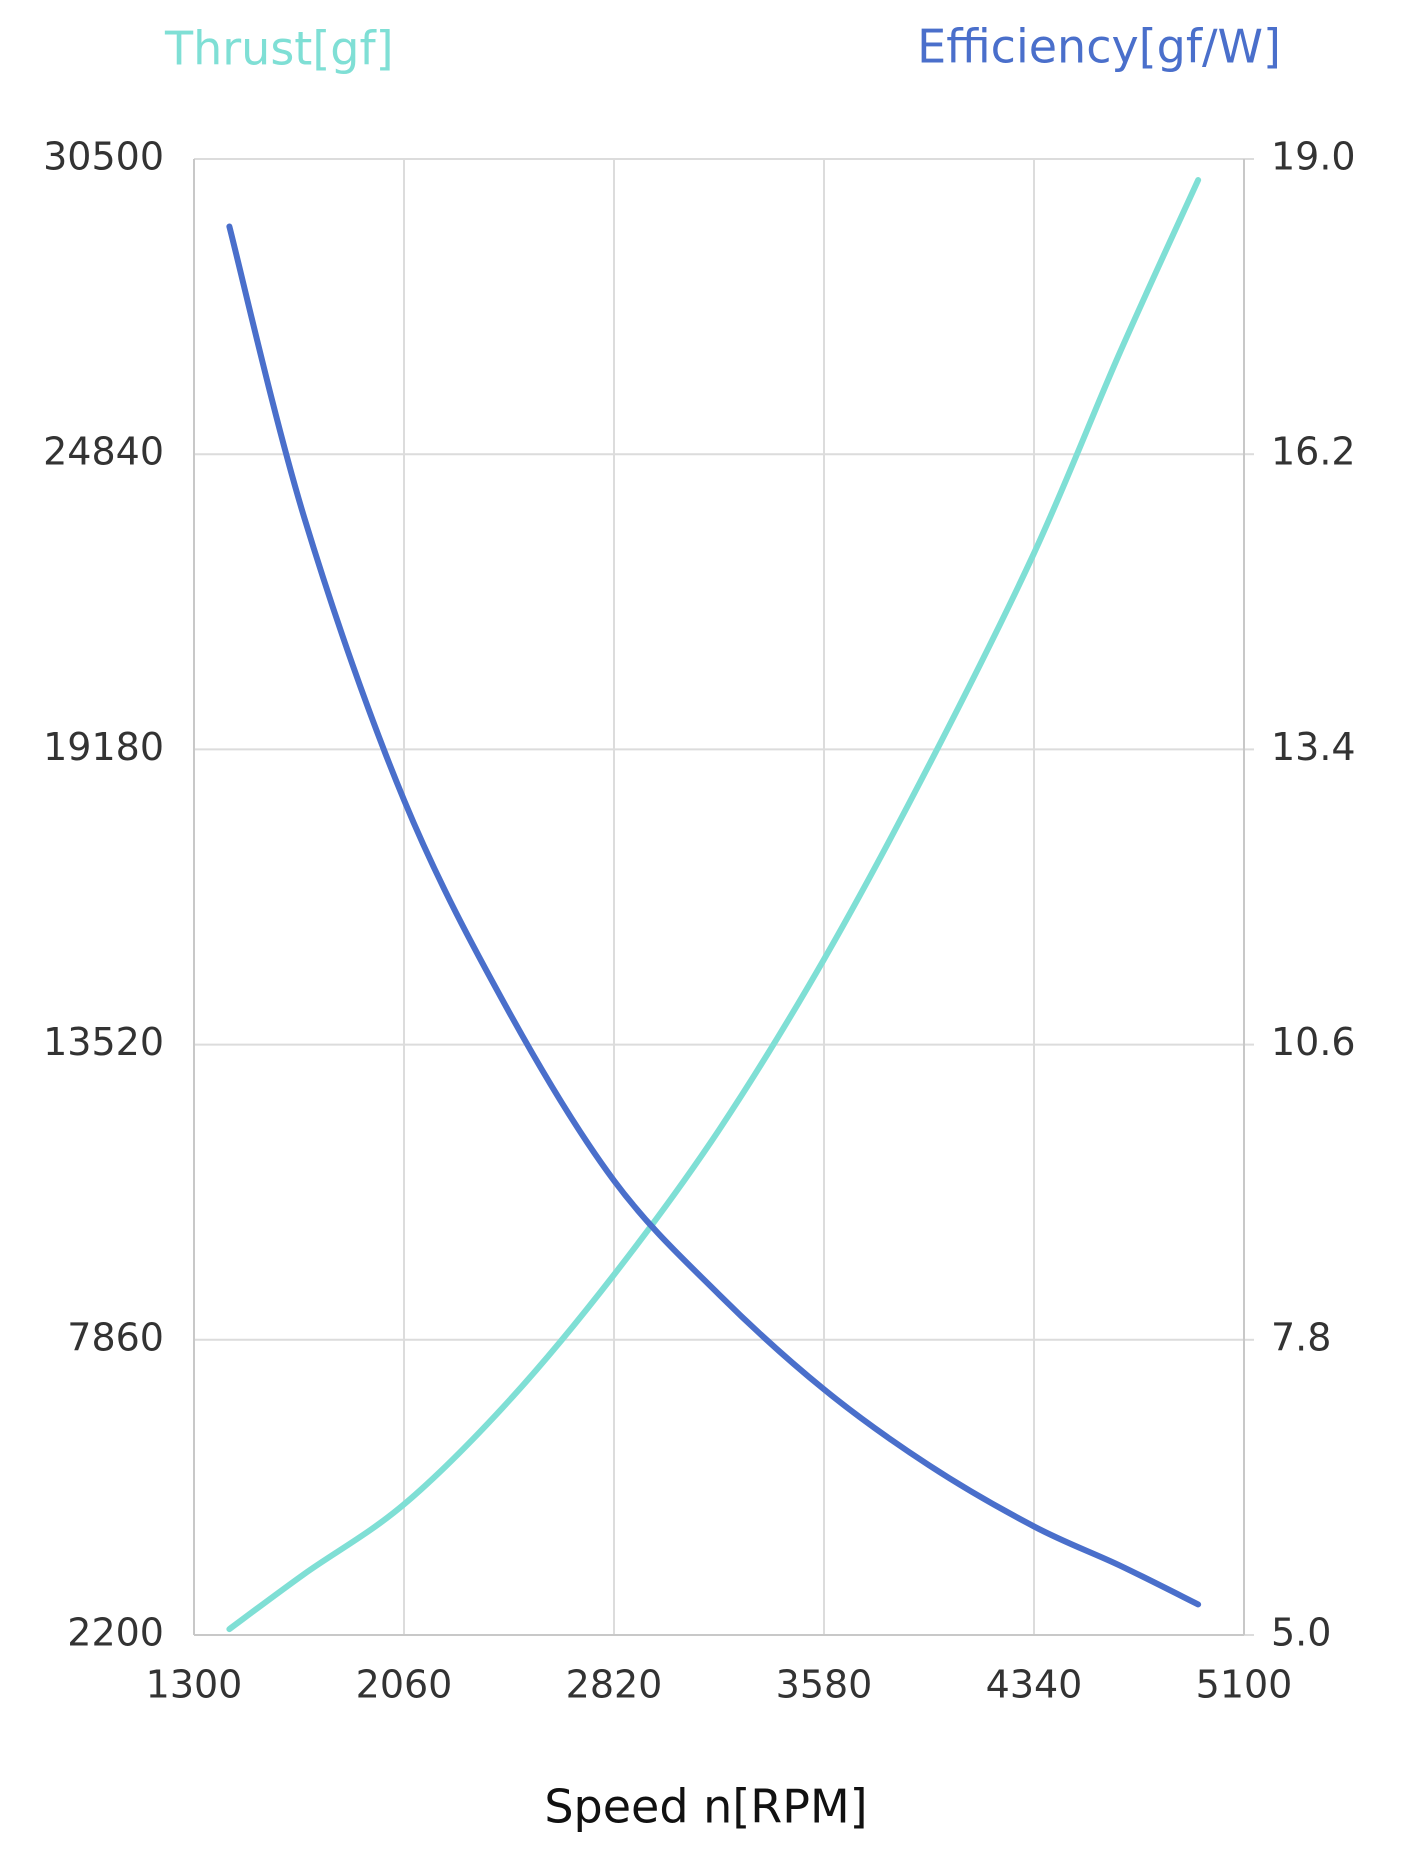  What do you see at coordinates (705, 1807) in the screenshot?
I see `x-axis-title: Speed n[RPM]` at bounding box center [705, 1807].